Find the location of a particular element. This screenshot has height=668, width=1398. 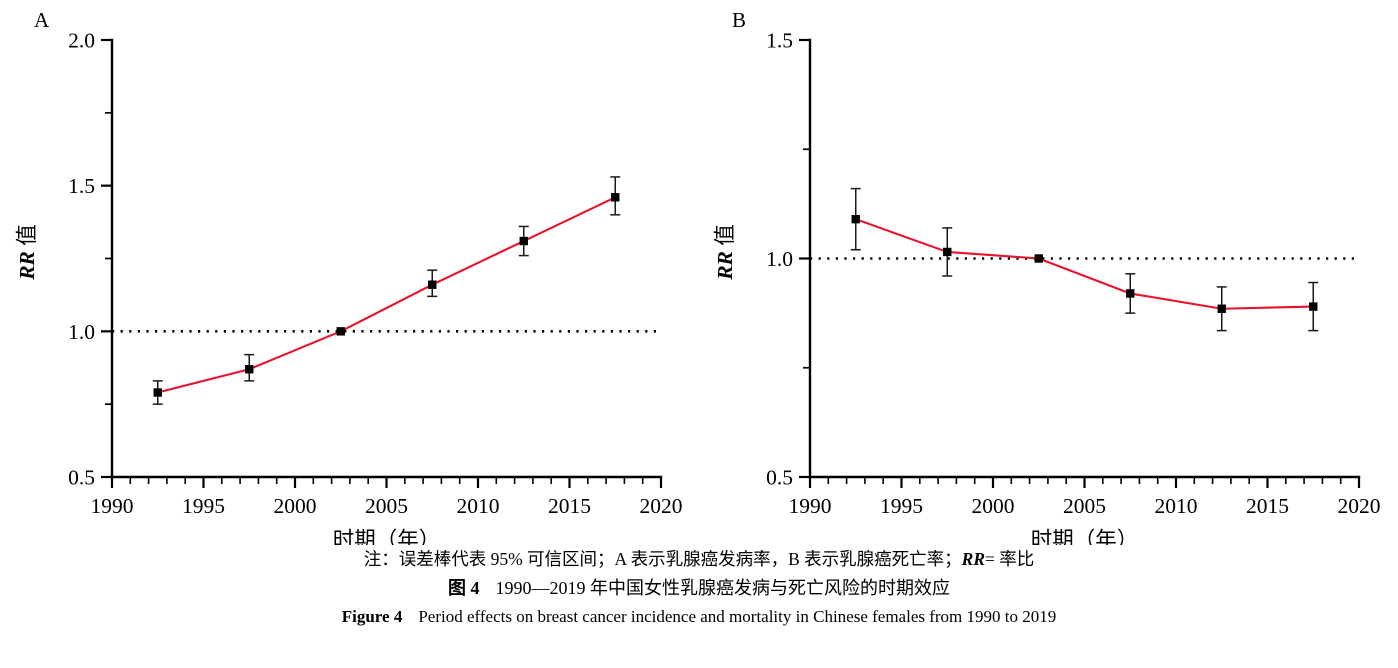

panel-letter-a: A is located at coordinates (42, 20).